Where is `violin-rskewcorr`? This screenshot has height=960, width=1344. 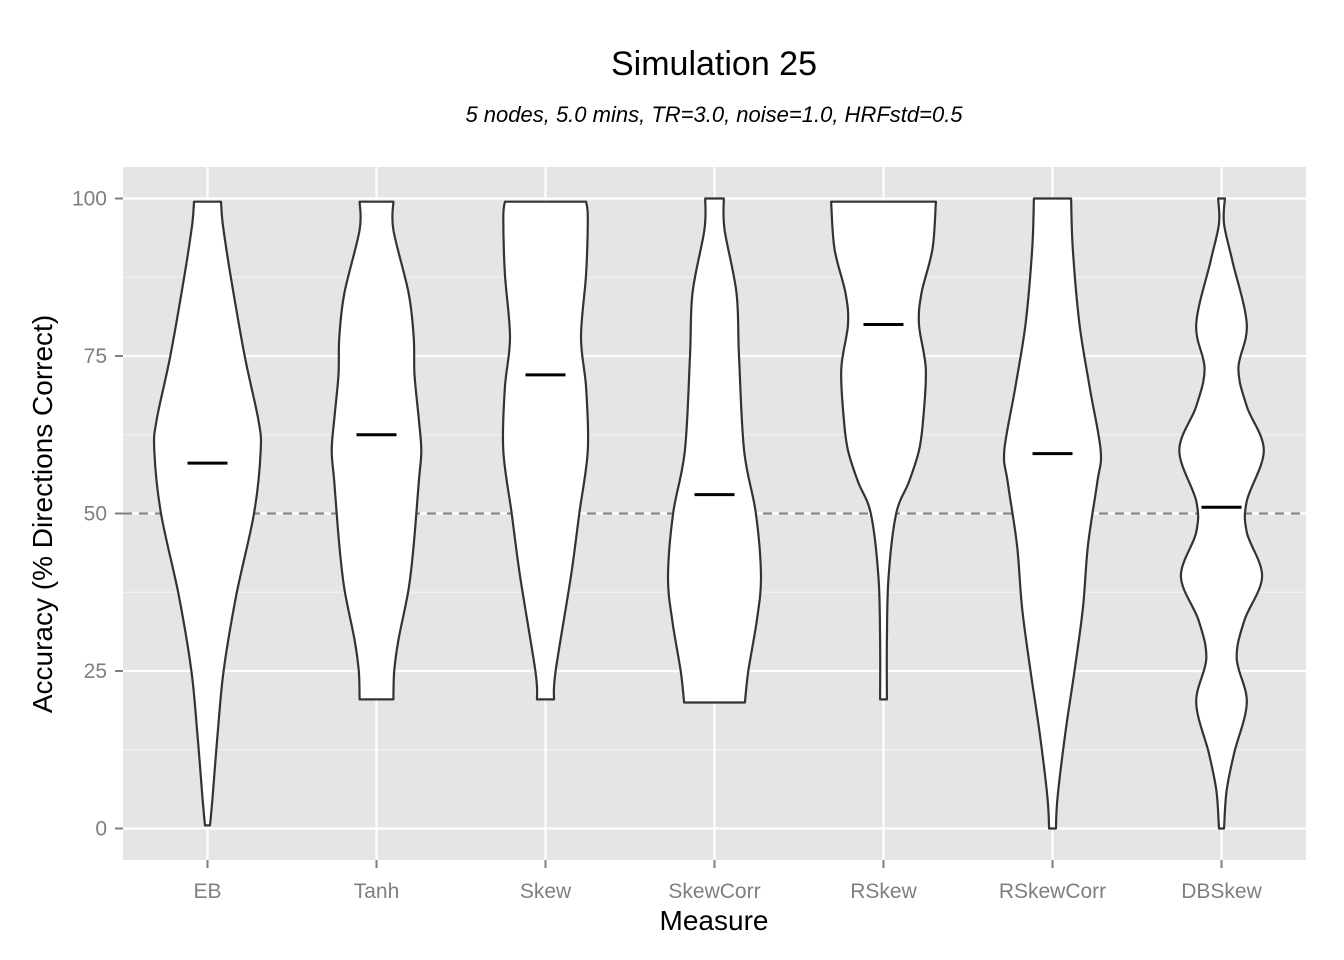
violin-rskewcorr is located at coordinates (1052, 513).